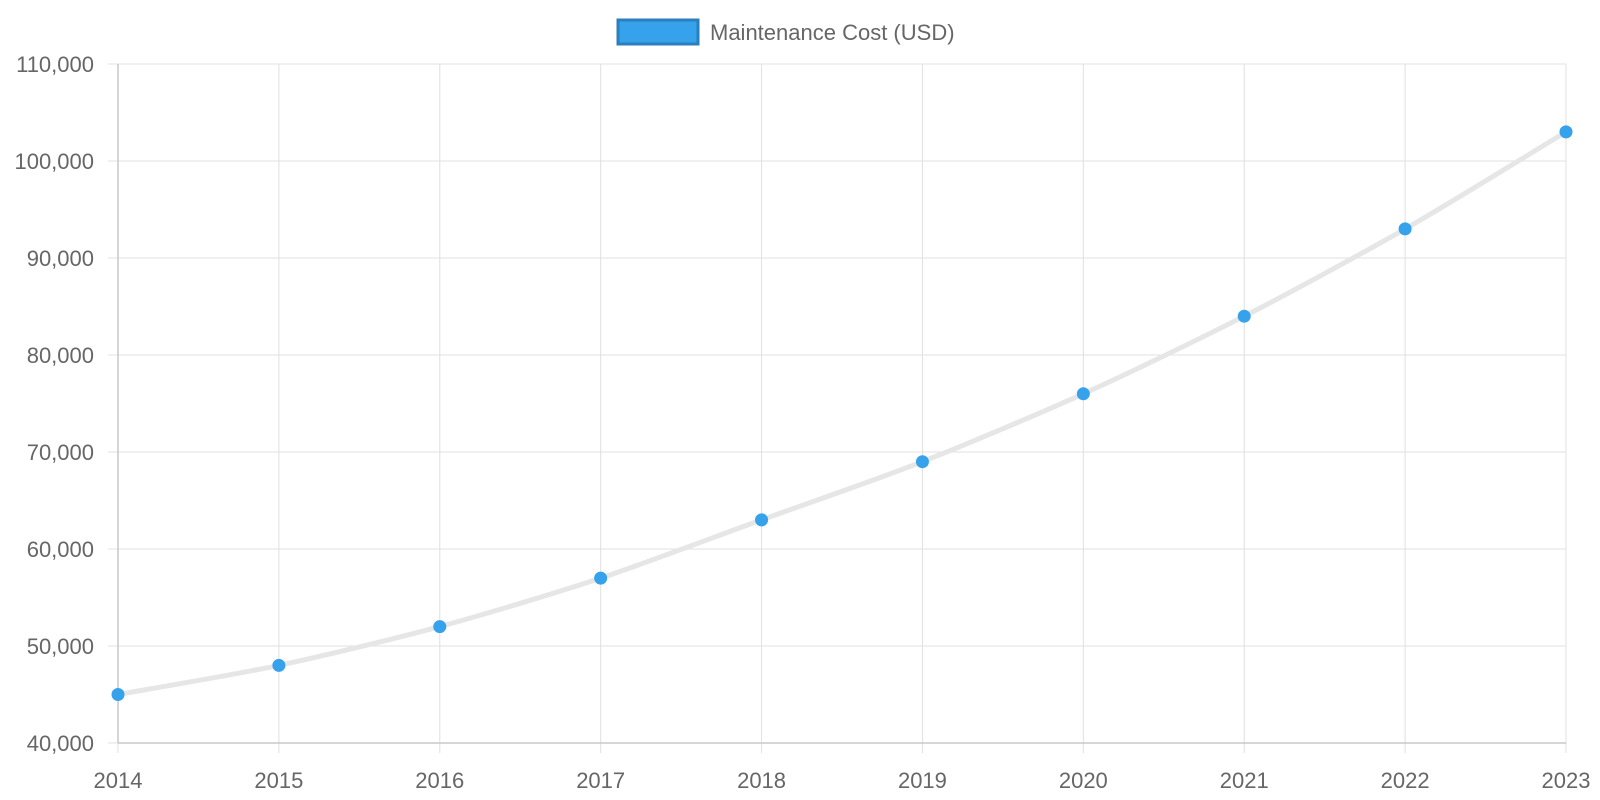 The image size is (1600, 800). I want to click on legend-label: Maintenance Cost (USD), so click(832, 32).